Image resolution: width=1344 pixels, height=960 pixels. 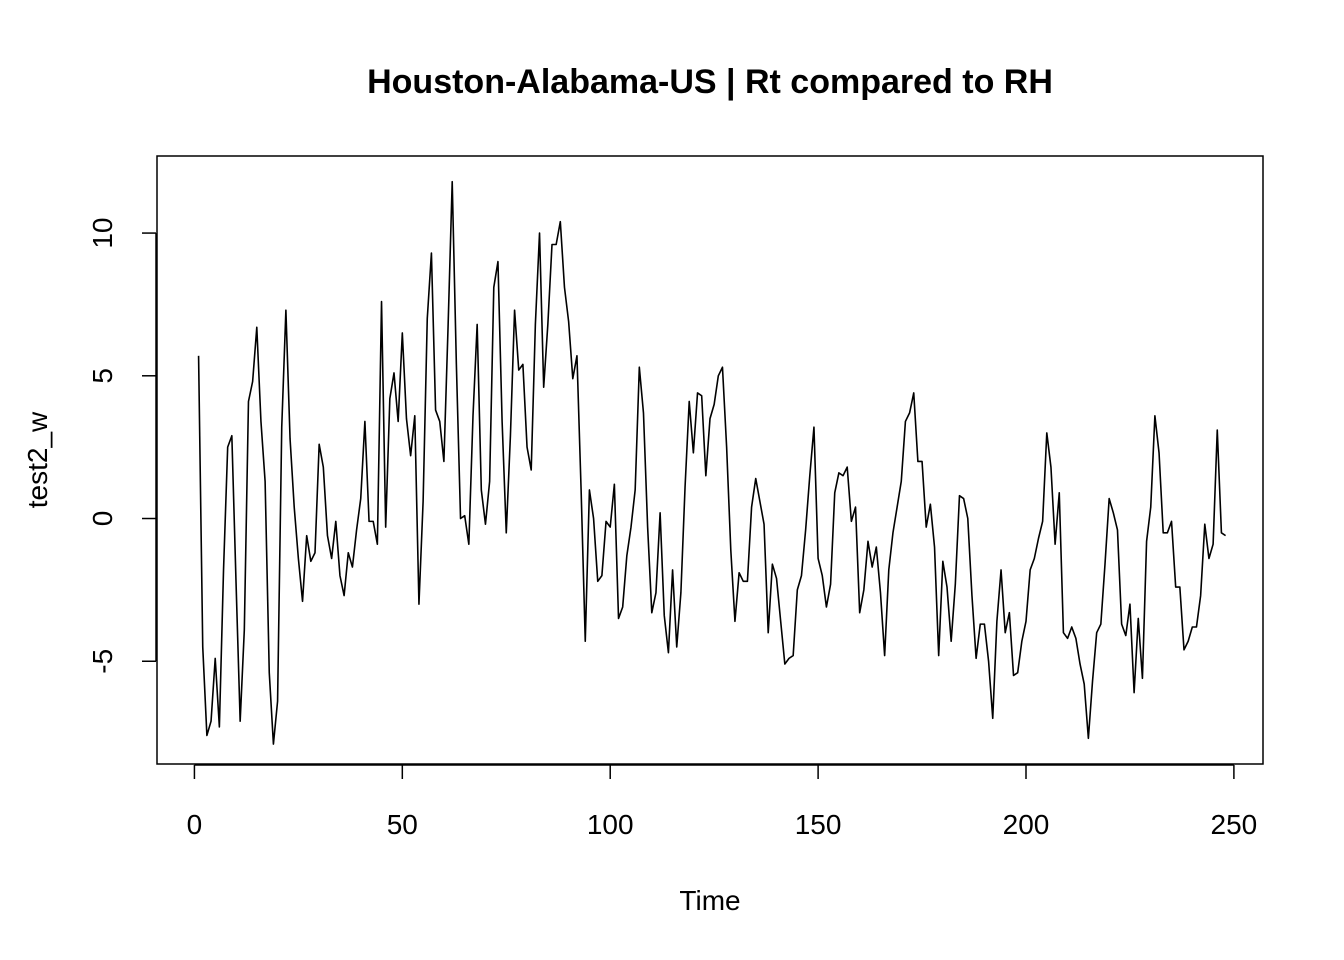 I want to click on x-tick-label: 150, so click(x=818, y=824).